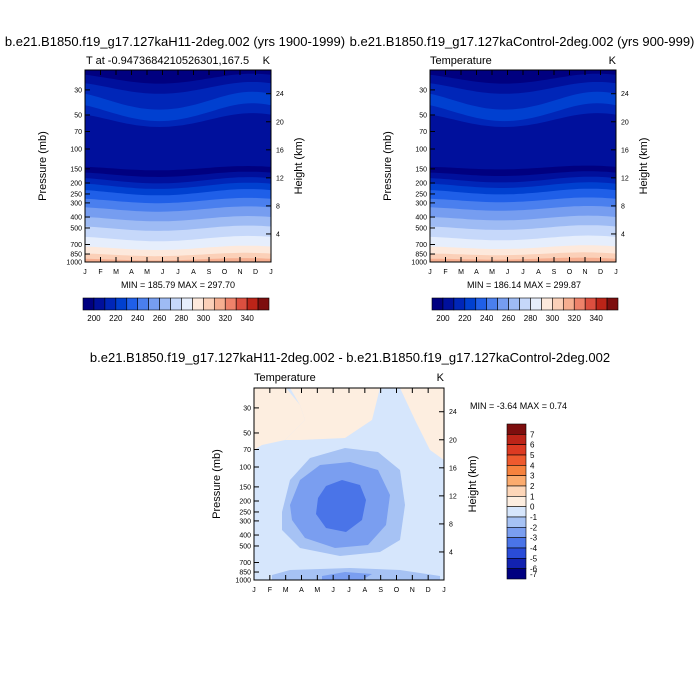 This screenshot has height=700, width=700. I want to click on colorbar-tick-label: 240, so click(487, 318).